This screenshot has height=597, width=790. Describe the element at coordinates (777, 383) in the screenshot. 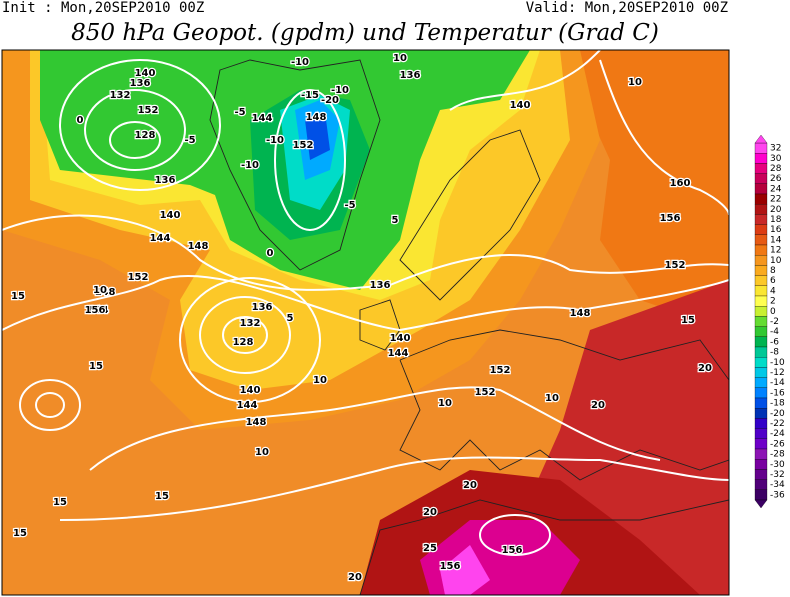

I see `legend-label: -14` at that location.